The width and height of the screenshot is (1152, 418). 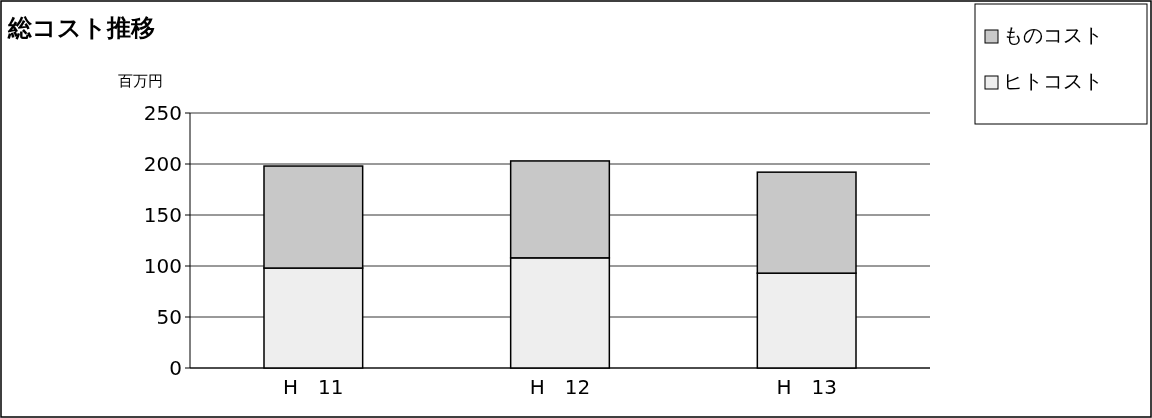 What do you see at coordinates (162, 113) in the screenshot?
I see `y-tick-label: 250` at bounding box center [162, 113].